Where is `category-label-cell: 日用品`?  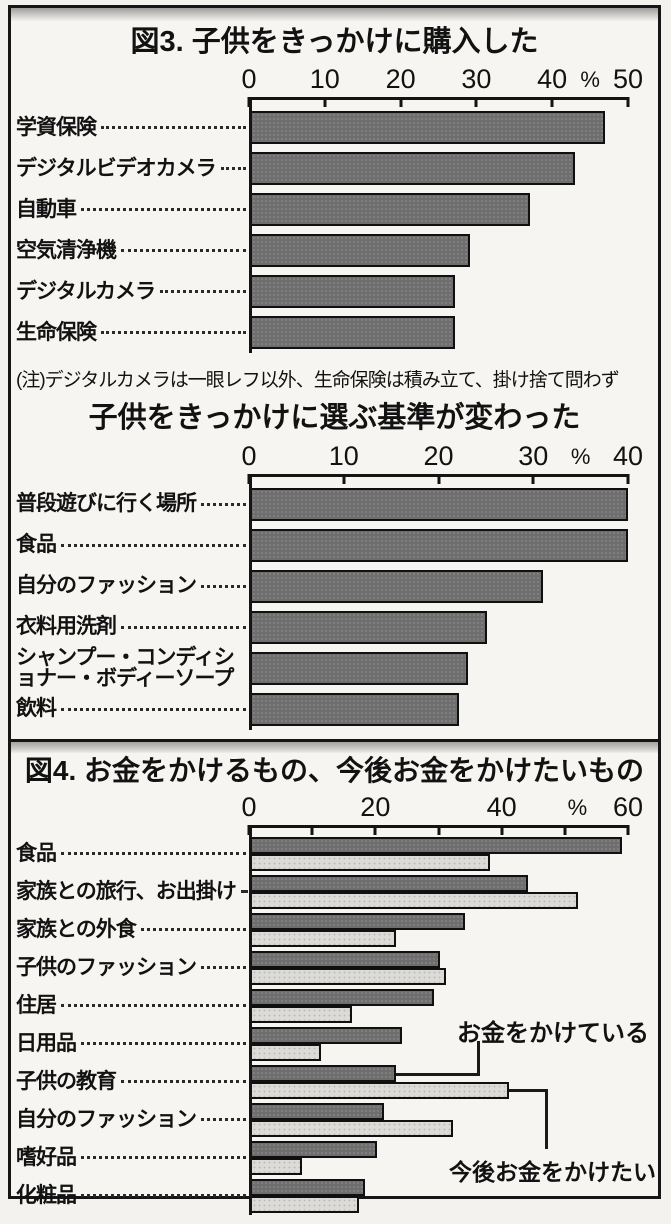 category-label-cell: 日用品 is located at coordinates (130, 1044).